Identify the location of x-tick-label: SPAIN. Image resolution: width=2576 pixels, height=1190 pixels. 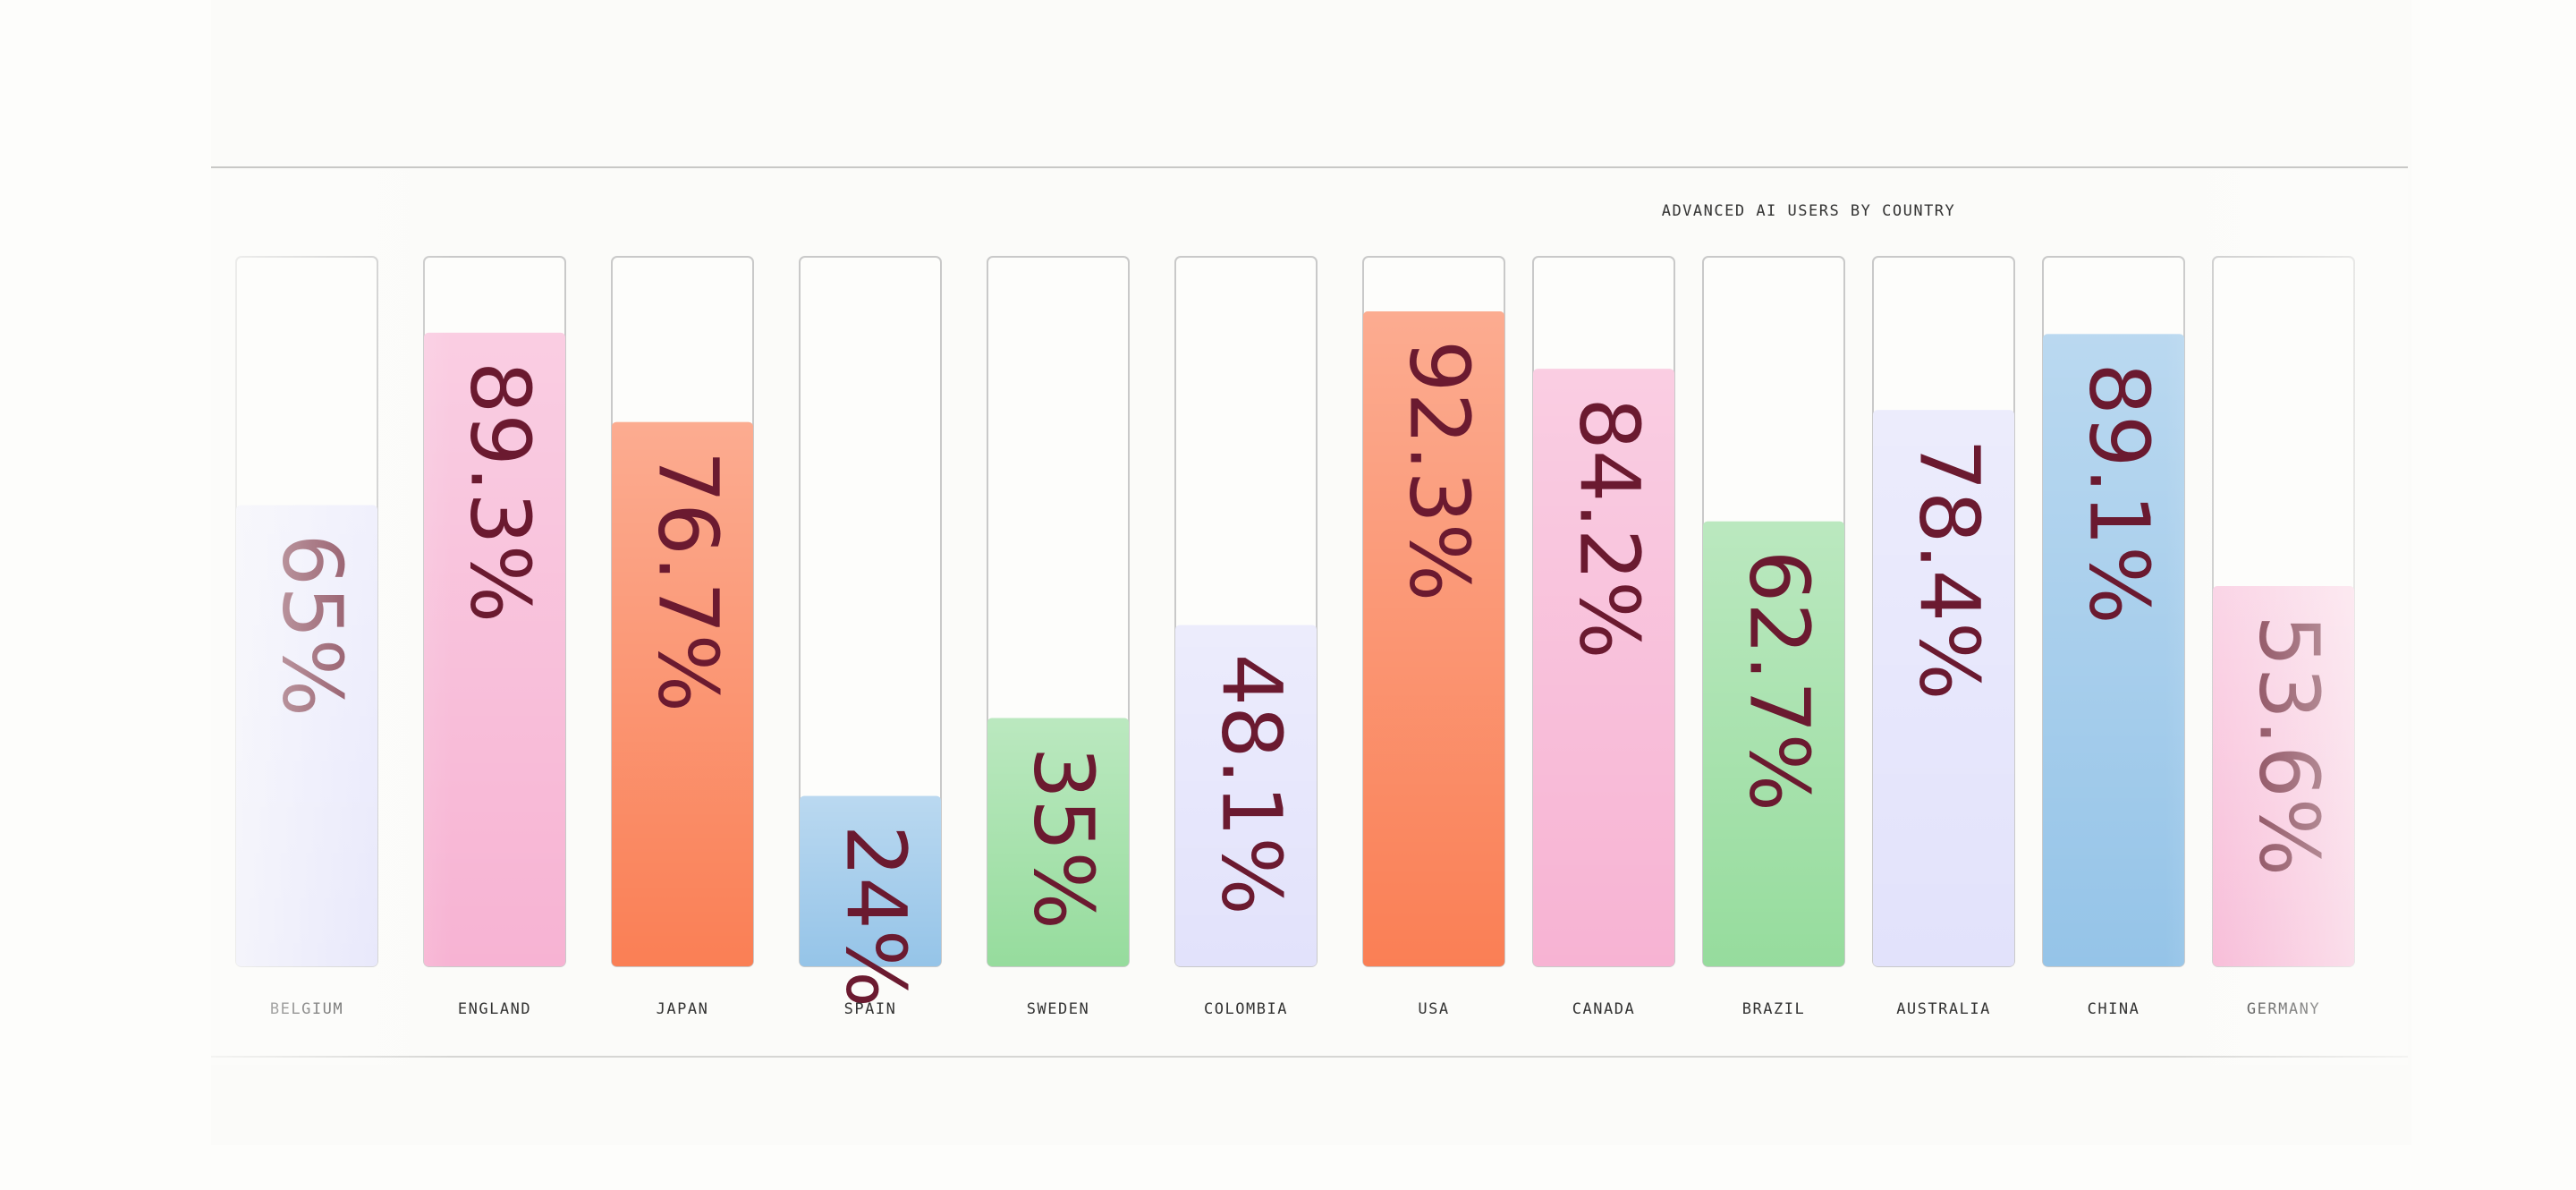
(870, 1009).